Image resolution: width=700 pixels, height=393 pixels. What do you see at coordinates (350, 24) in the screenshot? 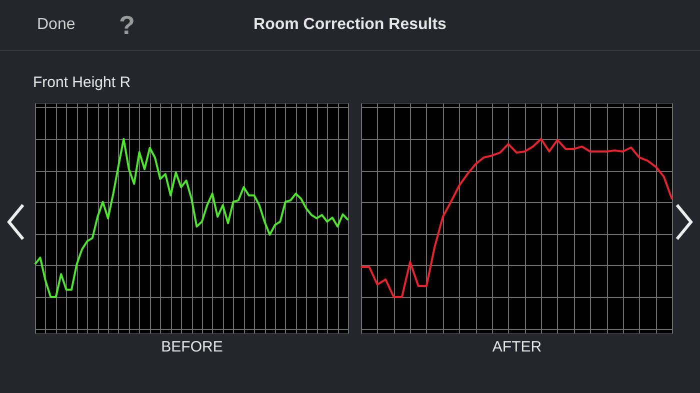
I see `chart-title: Room Correction Results` at bounding box center [350, 24].